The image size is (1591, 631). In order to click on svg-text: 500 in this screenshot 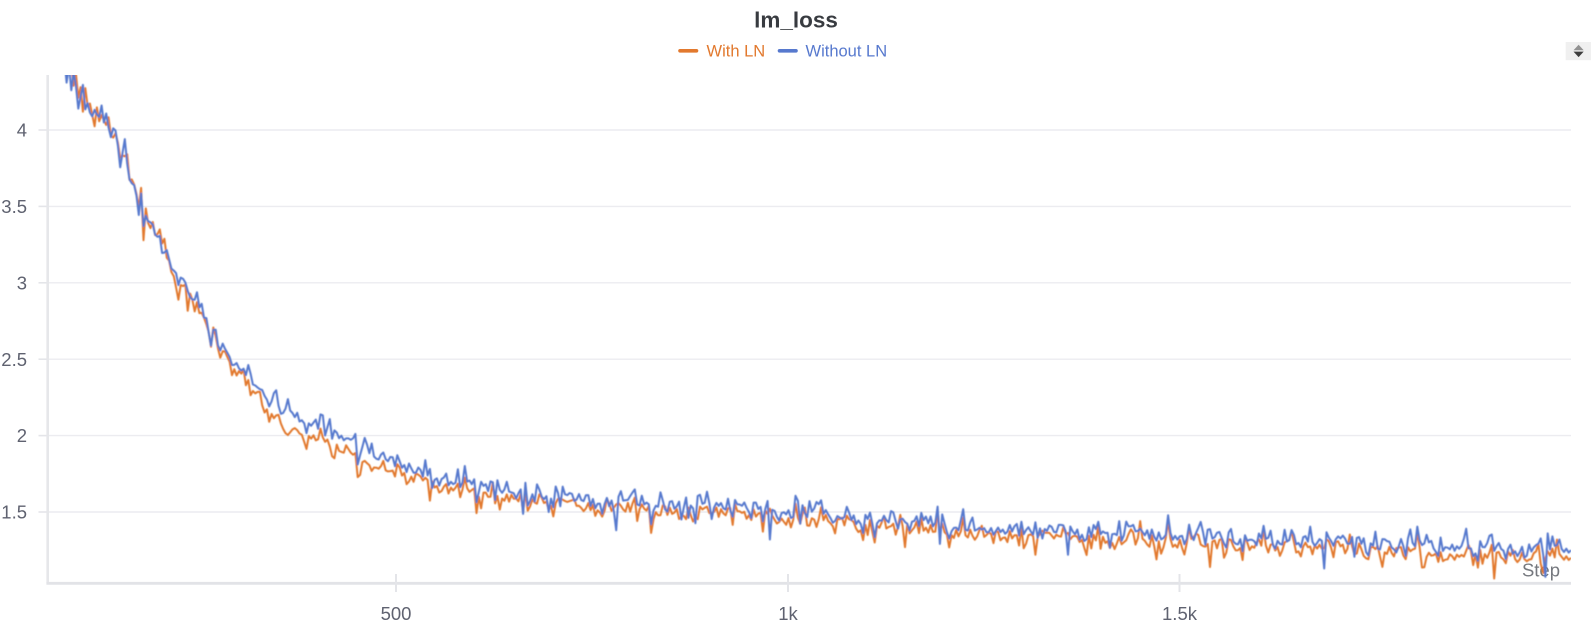, I will do `click(396, 613)`.